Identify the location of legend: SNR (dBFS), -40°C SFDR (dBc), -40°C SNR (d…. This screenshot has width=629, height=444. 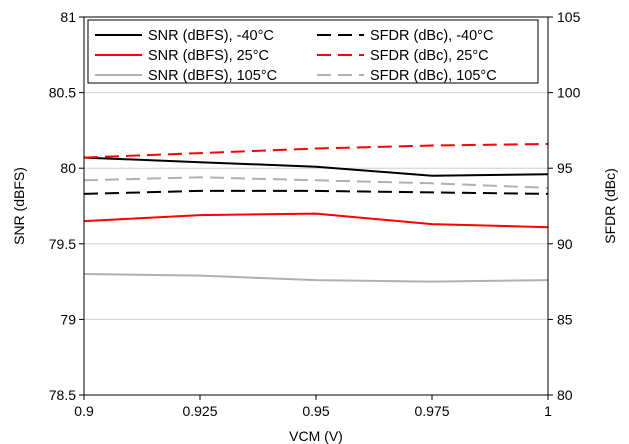
(313, 51).